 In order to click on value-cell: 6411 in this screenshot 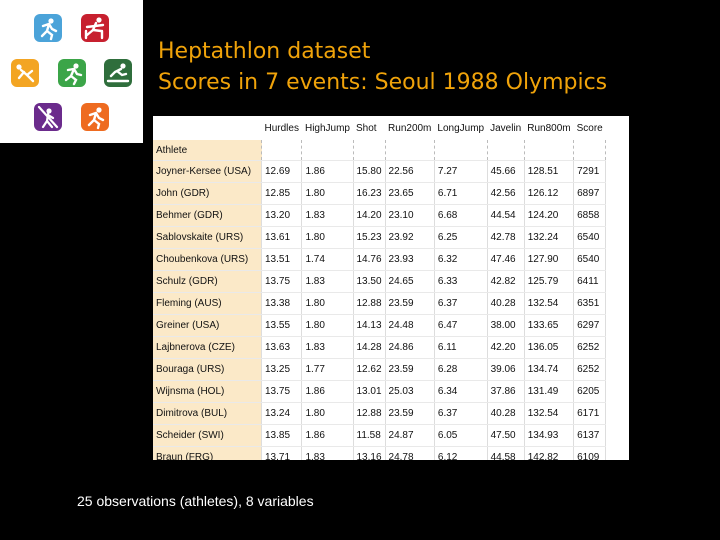, I will do `click(590, 281)`.